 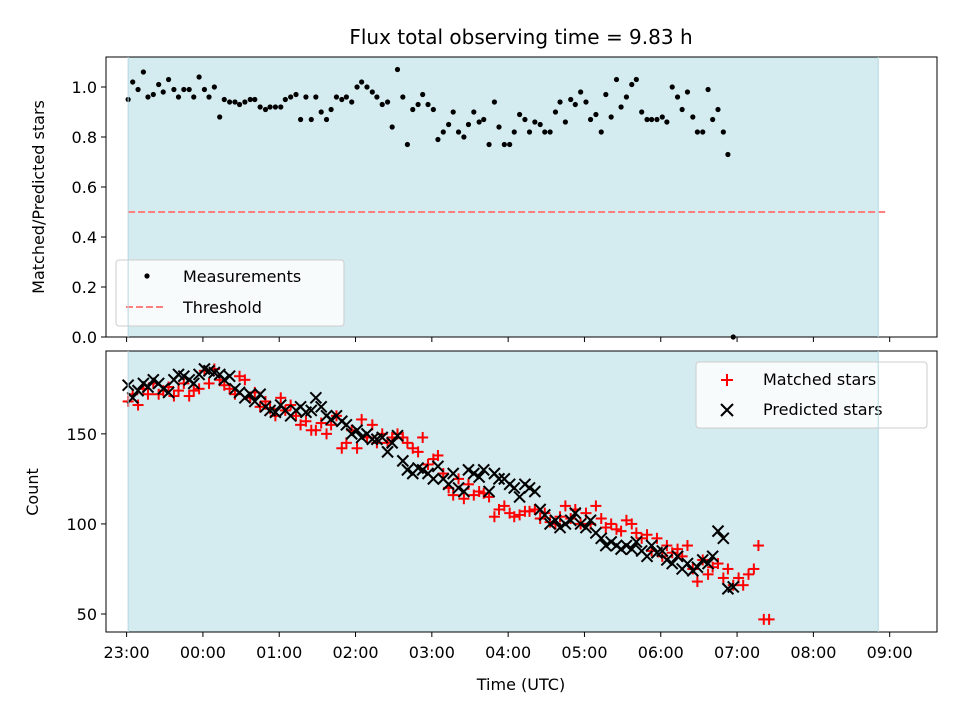 What do you see at coordinates (87, 614) in the screenshot?
I see `y-tick-label: 50` at bounding box center [87, 614].